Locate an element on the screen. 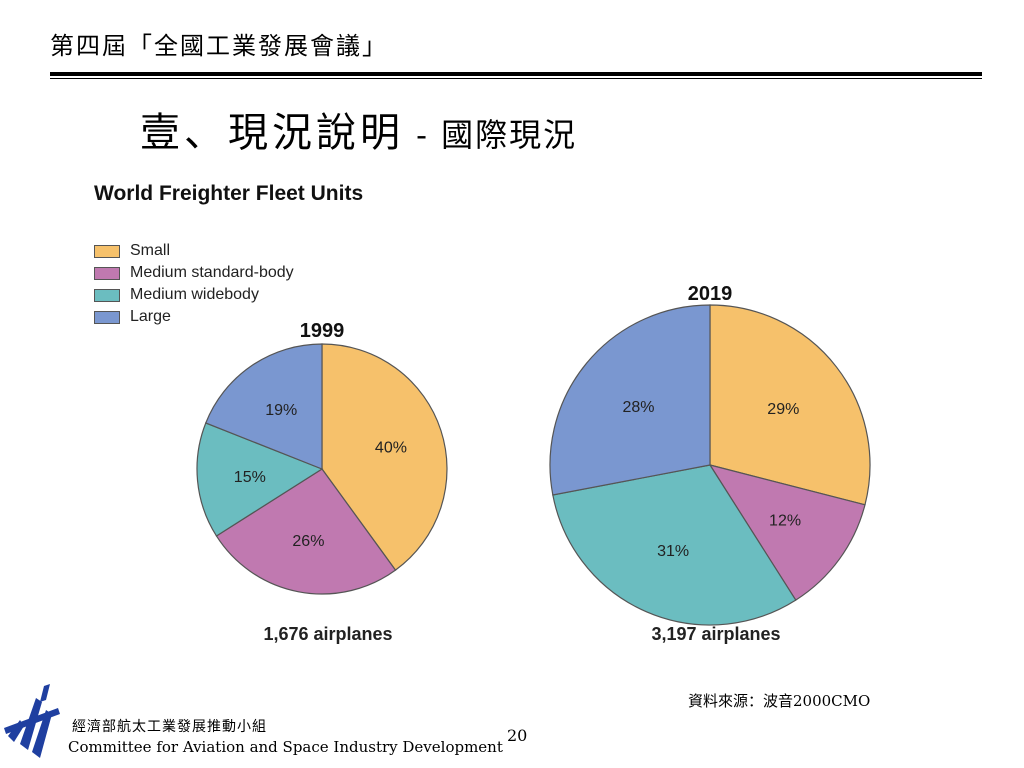 This screenshot has width=1024, height=768. pie-2019-slice-medium-standard-body is located at coordinates (787, 532).